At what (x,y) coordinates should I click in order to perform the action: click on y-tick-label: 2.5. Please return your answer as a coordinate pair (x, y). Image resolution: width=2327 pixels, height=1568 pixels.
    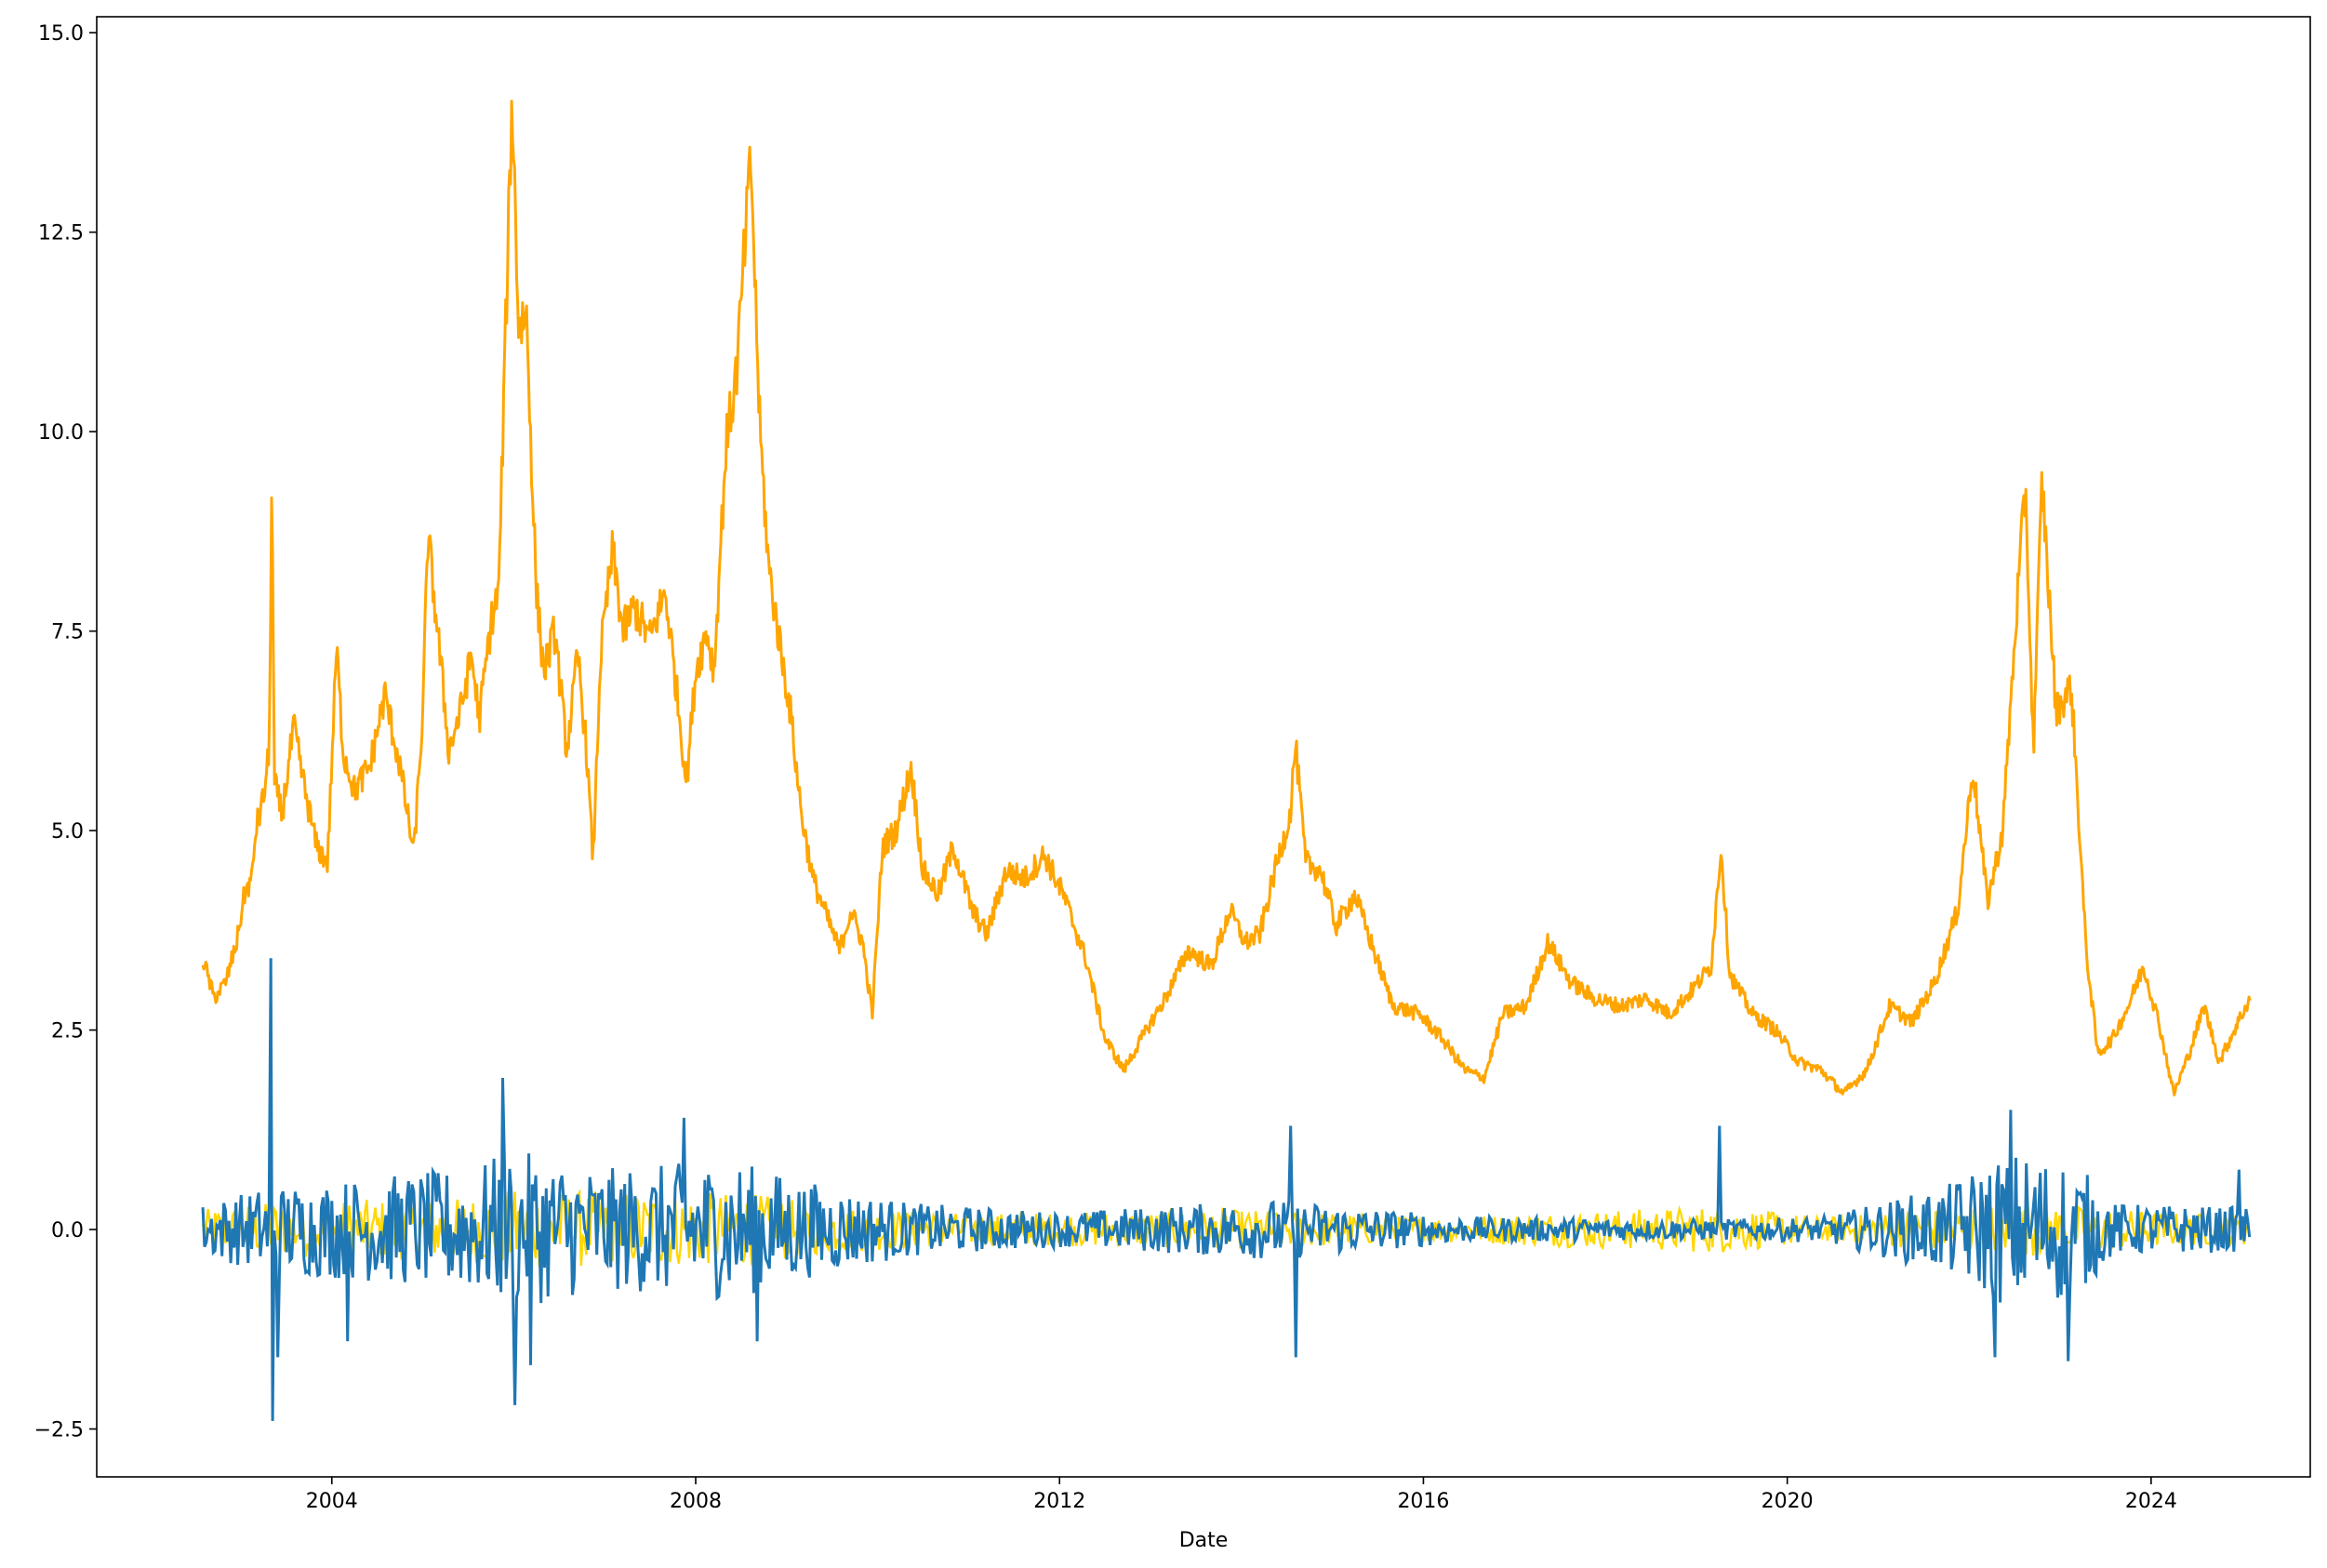
    Looking at the image, I should click on (67, 1031).